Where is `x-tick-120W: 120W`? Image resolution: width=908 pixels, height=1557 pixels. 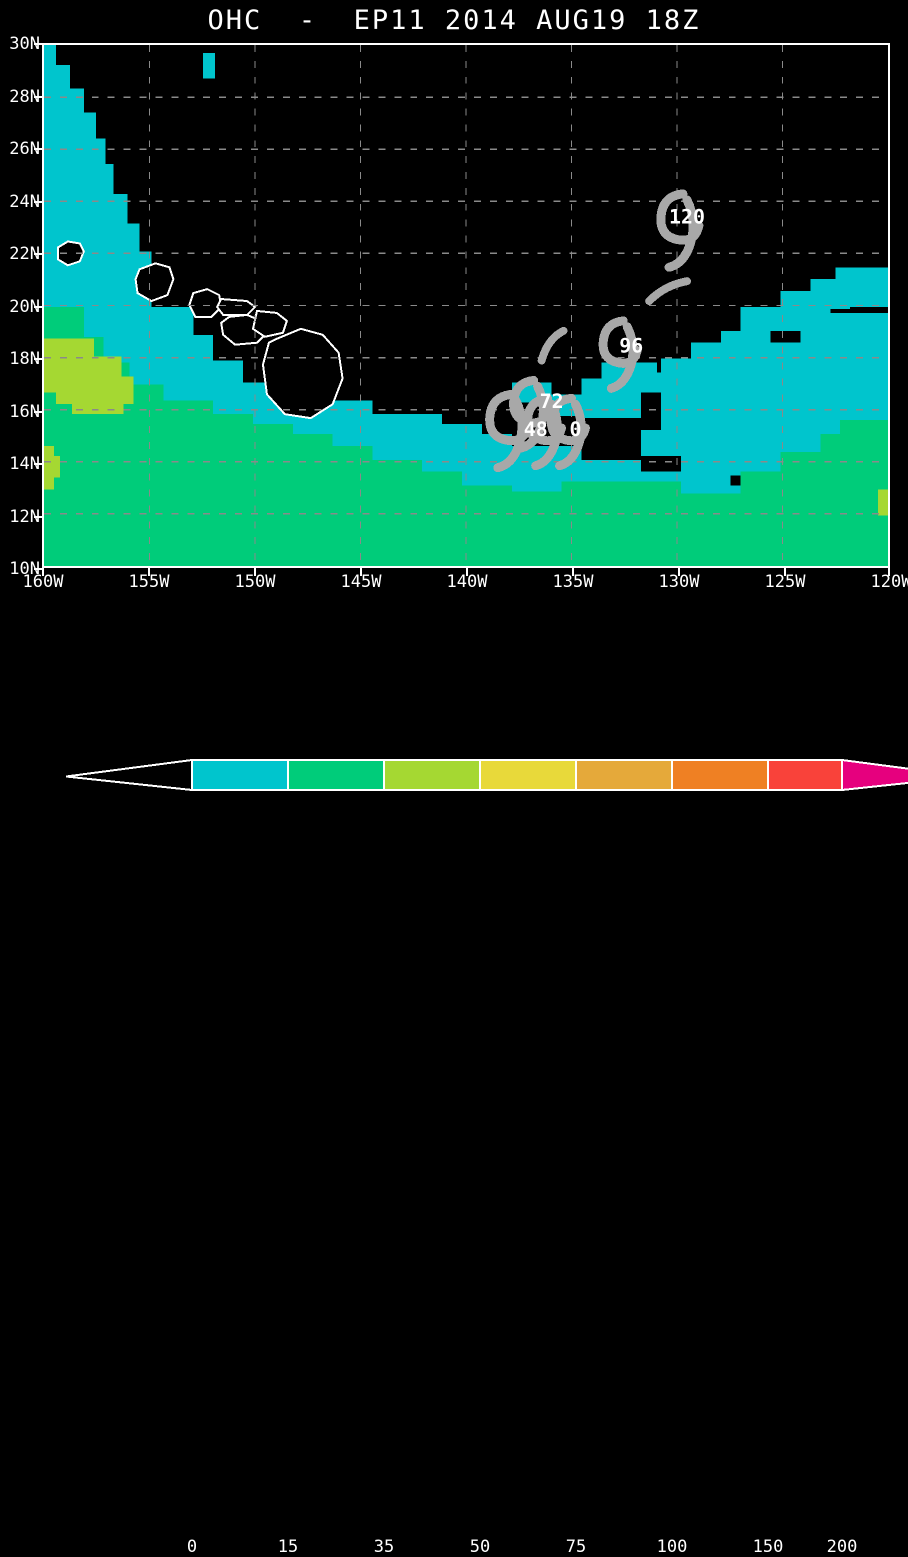
x-tick-120W: 120W is located at coordinates (889, 582).